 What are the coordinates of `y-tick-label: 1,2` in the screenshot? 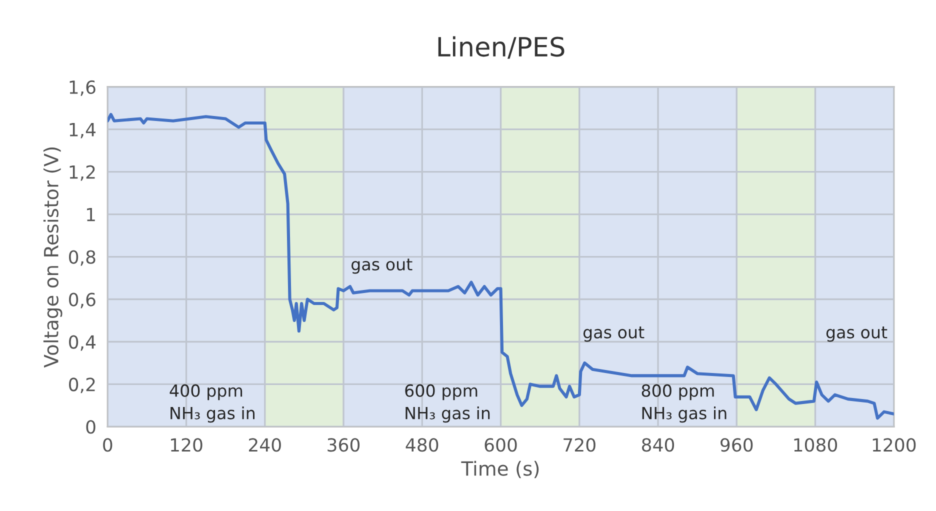 It's located at (82, 173).